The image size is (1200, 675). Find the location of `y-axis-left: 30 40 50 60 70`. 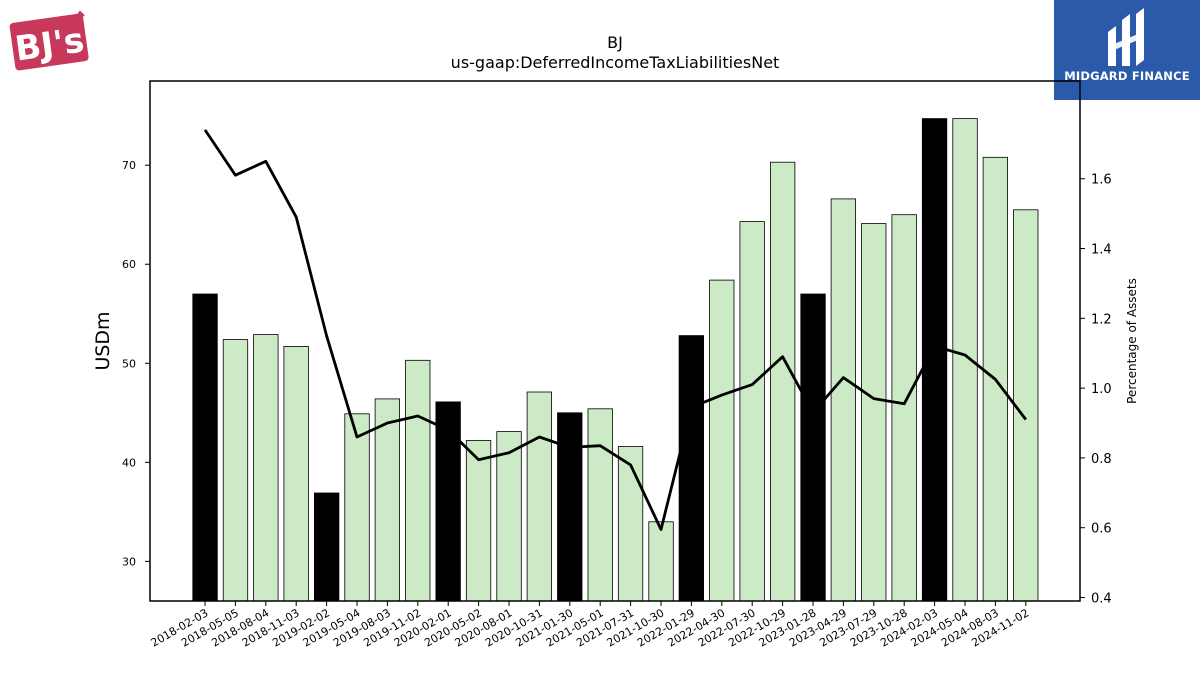

y-axis-left: 30 40 50 60 70 is located at coordinates (136, 363).